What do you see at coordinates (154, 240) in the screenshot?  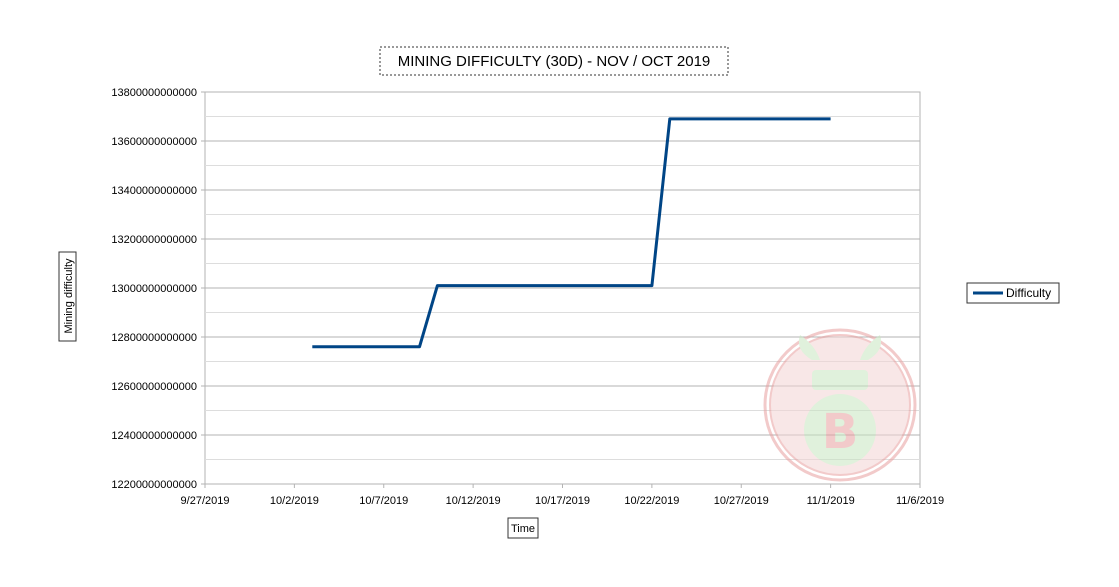 I see `y-tick-label: 13200000000000` at bounding box center [154, 240].